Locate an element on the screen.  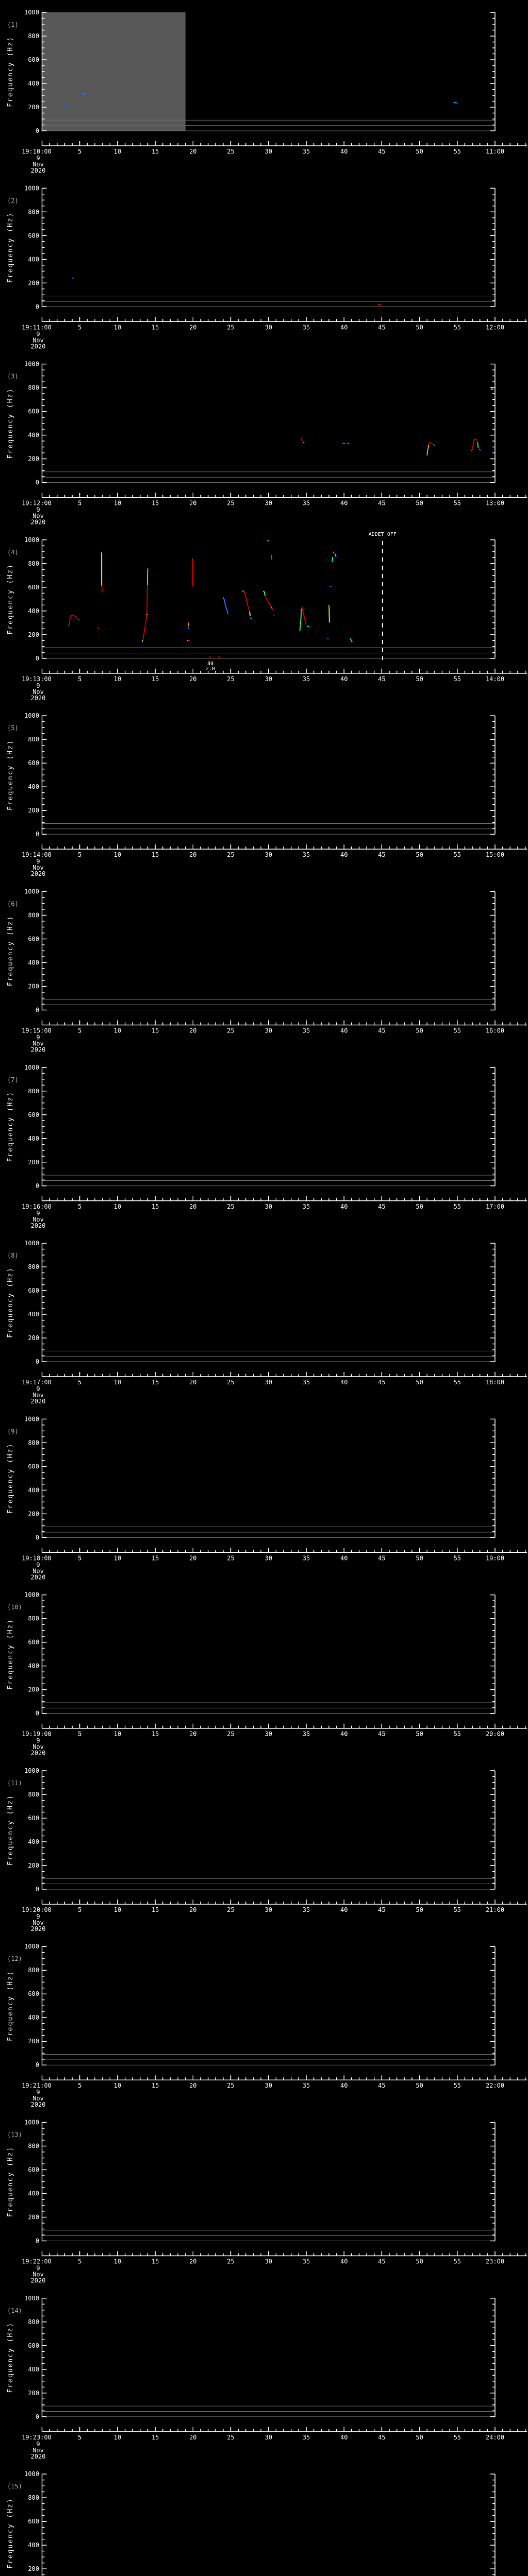
x-start-time-label: 19:17:00 is located at coordinates (37, 1382).